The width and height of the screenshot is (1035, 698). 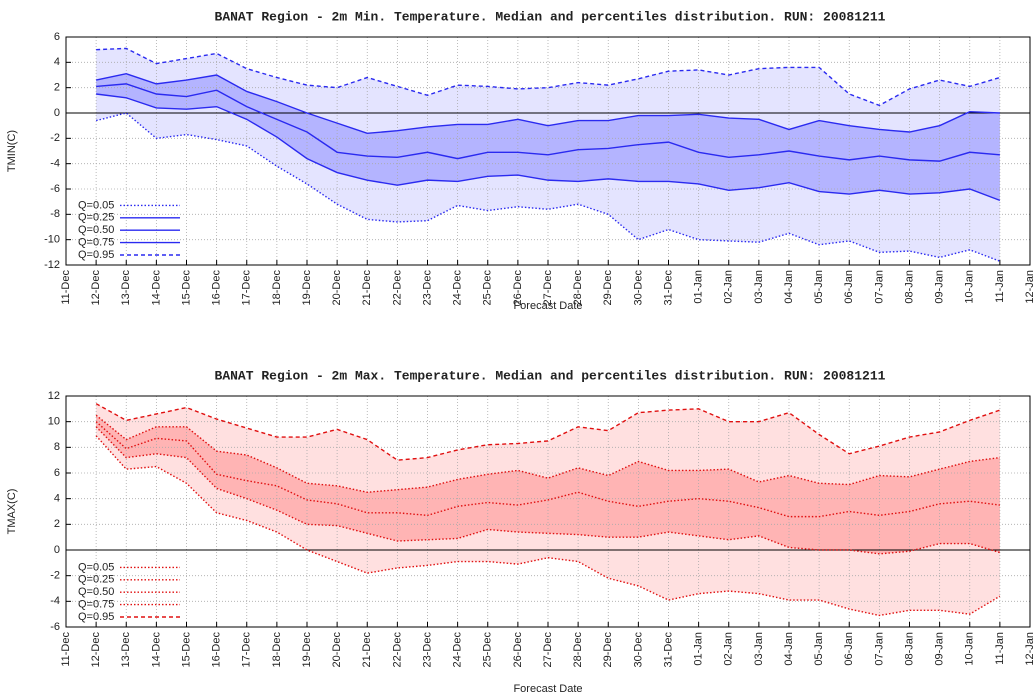 What do you see at coordinates (54, 396) in the screenshot?
I see `y-tick-label: 12` at bounding box center [54, 396].